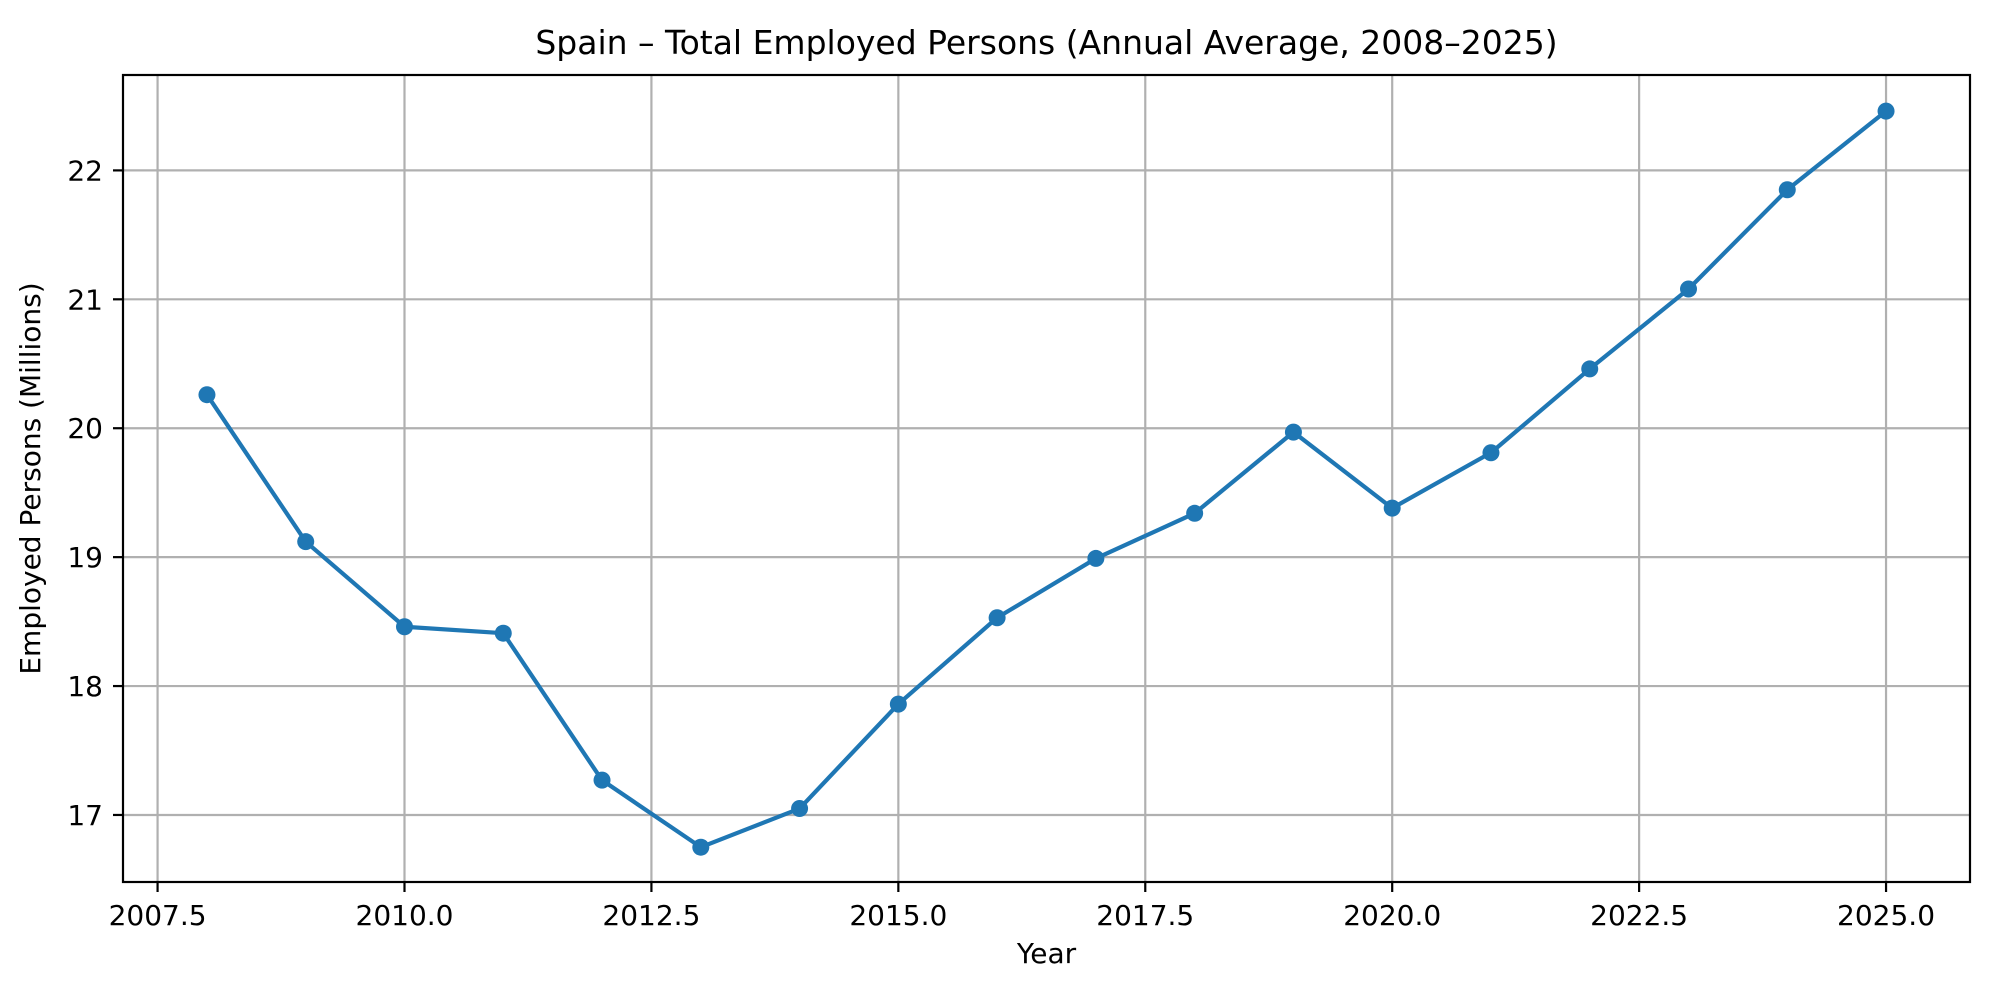  Describe the element at coordinates (898, 915) in the screenshot. I see `x-tick-label: 2015.0` at that location.